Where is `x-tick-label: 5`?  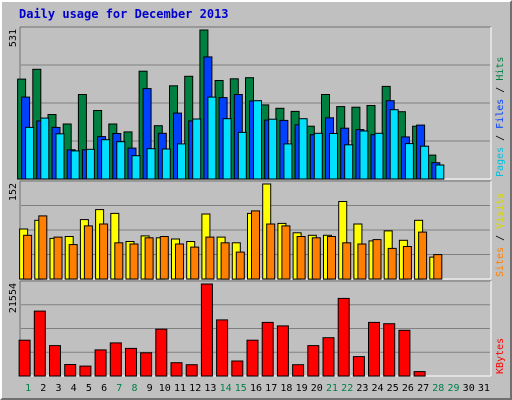 x-tick-label: 5 is located at coordinates (89, 388).